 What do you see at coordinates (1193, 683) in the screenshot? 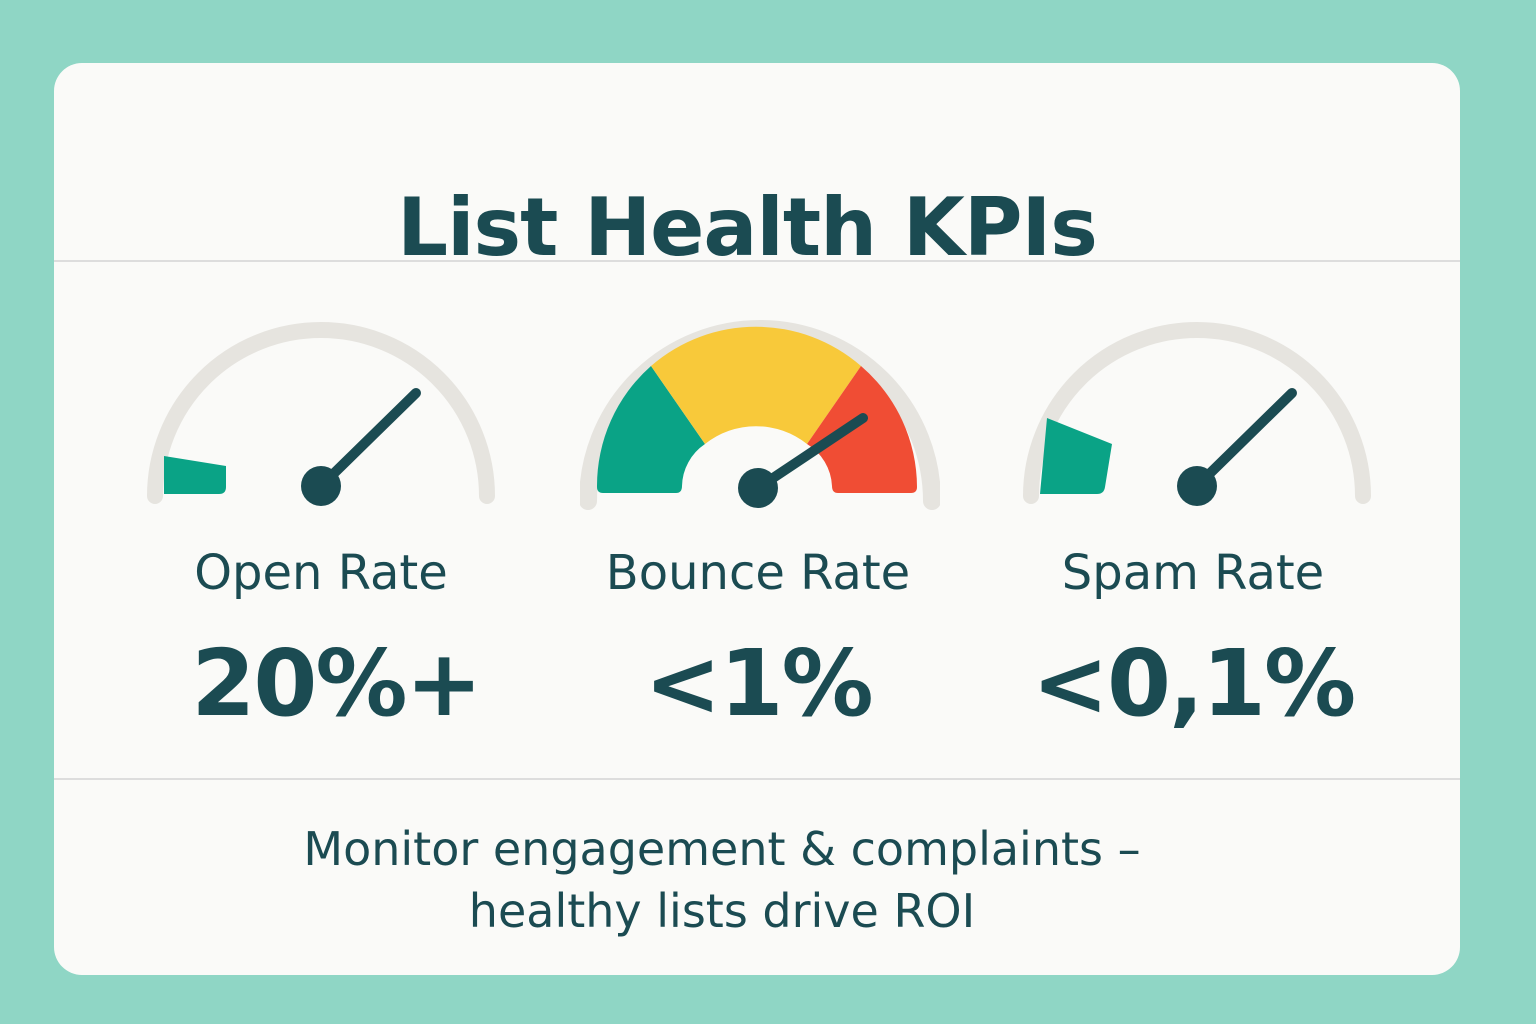
I see `spam-rate-value: <0,1%` at bounding box center [1193, 683].